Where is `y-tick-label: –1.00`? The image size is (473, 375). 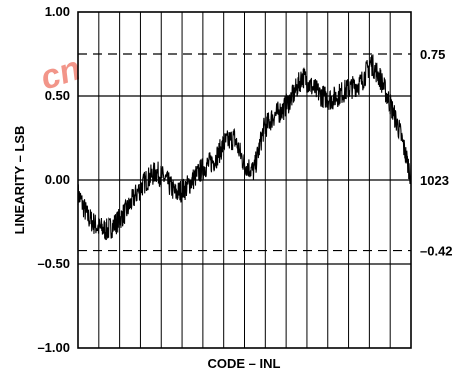 y-tick-label: –1.00 is located at coordinates (53, 347).